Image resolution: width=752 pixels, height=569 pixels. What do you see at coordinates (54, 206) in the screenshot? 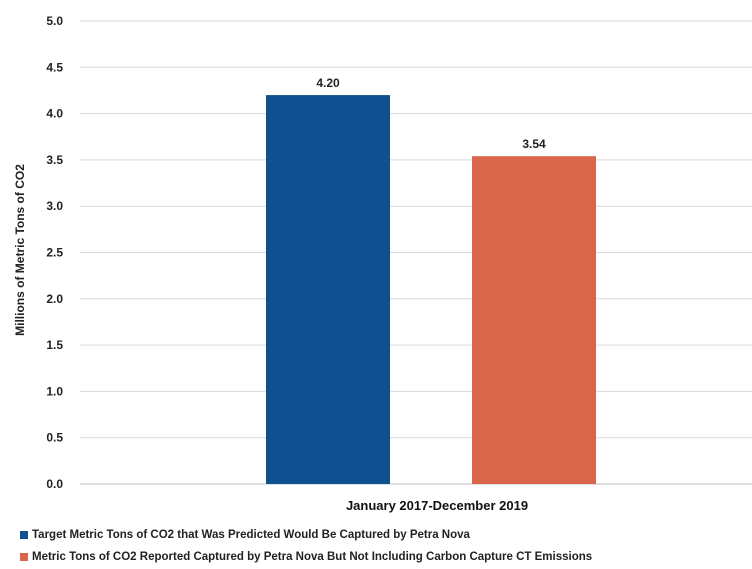
I see `y-tick-label: 3.0` at bounding box center [54, 206].